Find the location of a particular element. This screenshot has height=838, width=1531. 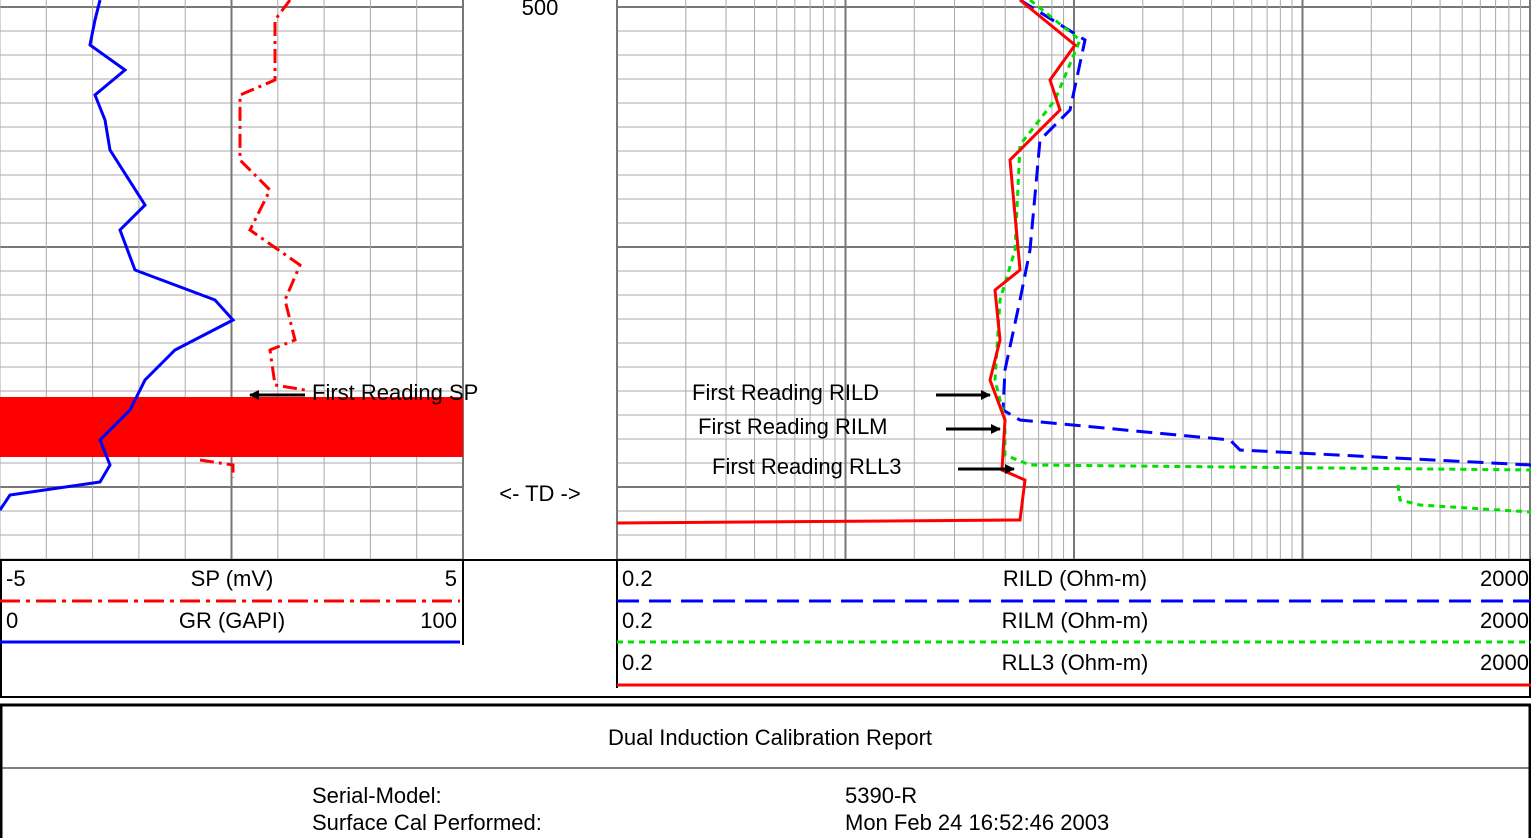

legend-name: RILD (Ohm-m) is located at coordinates (1075, 578).